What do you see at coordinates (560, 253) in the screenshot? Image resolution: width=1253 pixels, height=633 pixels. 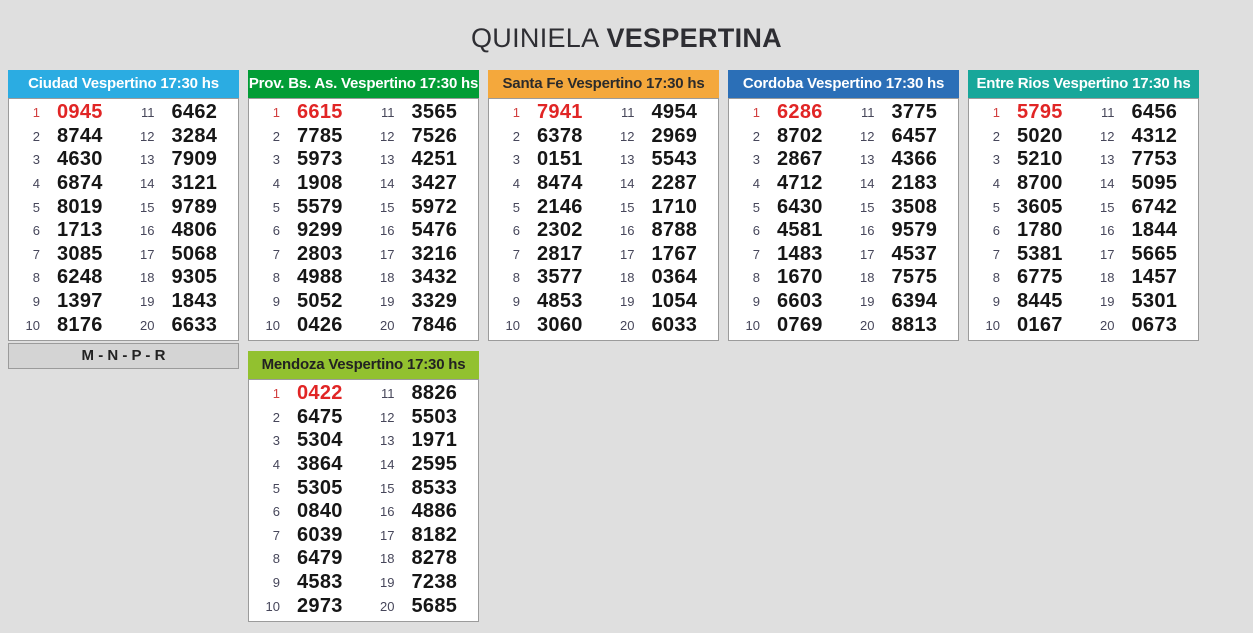 I see `draw-number: 2817` at bounding box center [560, 253].